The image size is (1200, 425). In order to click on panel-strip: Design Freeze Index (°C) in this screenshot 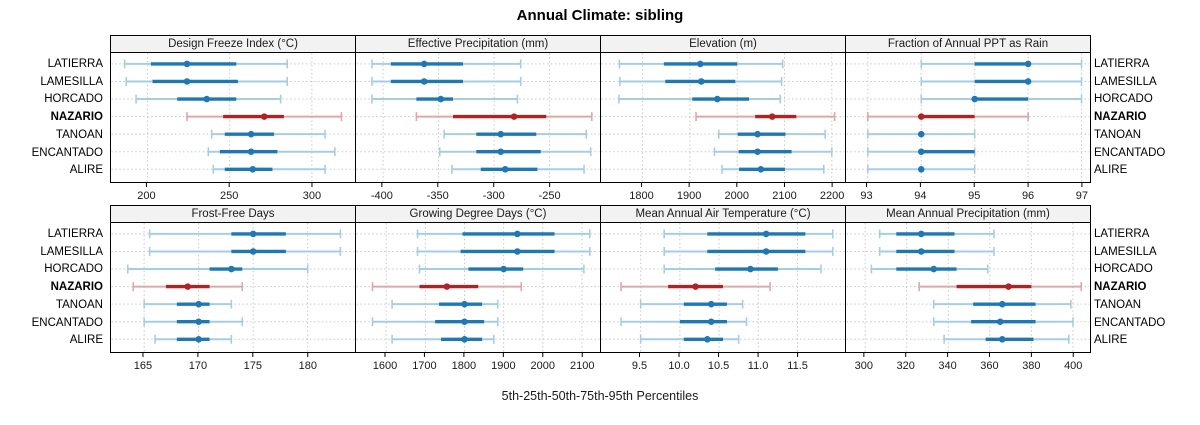, I will do `click(232, 44)`.